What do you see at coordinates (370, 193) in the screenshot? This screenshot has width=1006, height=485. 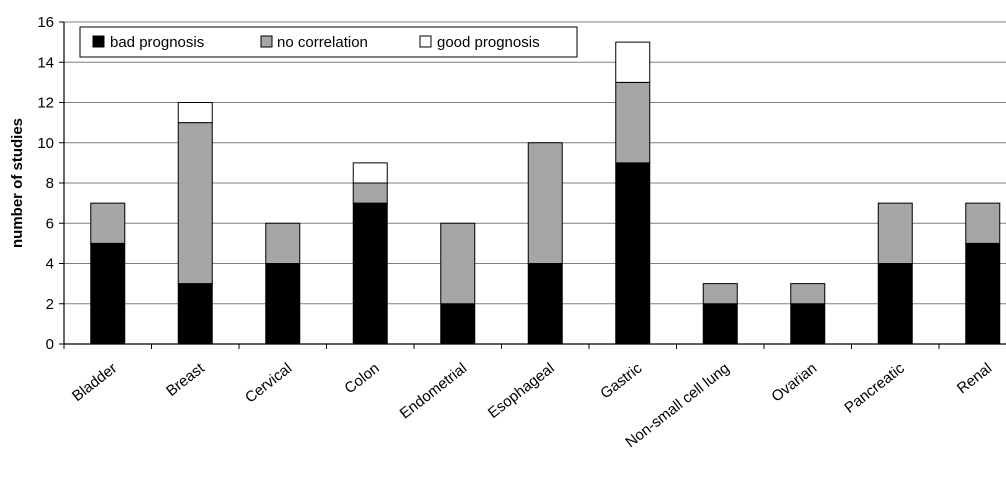 I see `bar-colon-no-correlation` at bounding box center [370, 193].